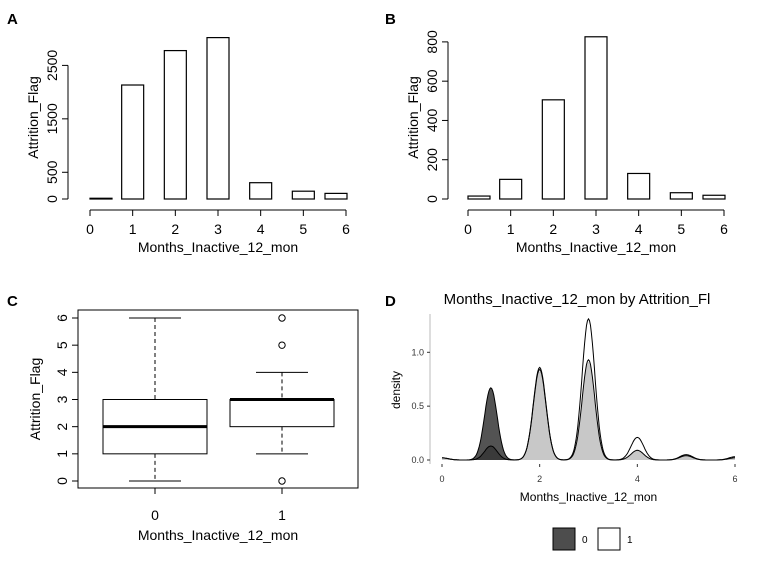 The image size is (757, 564). I want to click on y-tick-label: 1, so click(62, 454).